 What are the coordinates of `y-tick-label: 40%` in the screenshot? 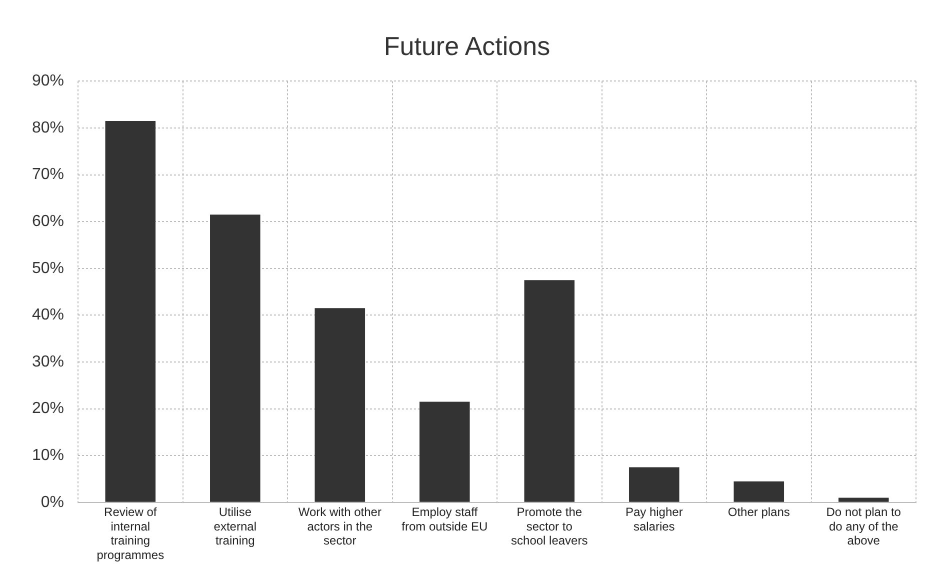 It's located at (48, 315).